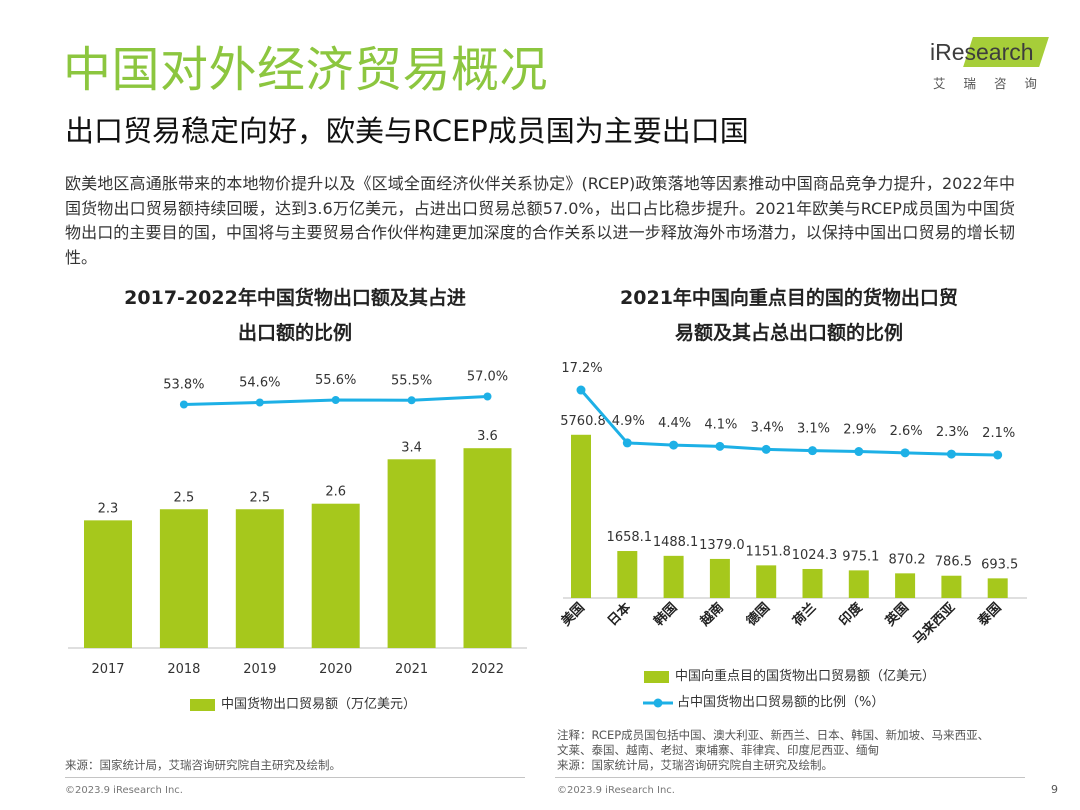  Describe the element at coordinates (108, 508) in the screenshot. I see `left-bar-label-2017: 2.3` at that location.